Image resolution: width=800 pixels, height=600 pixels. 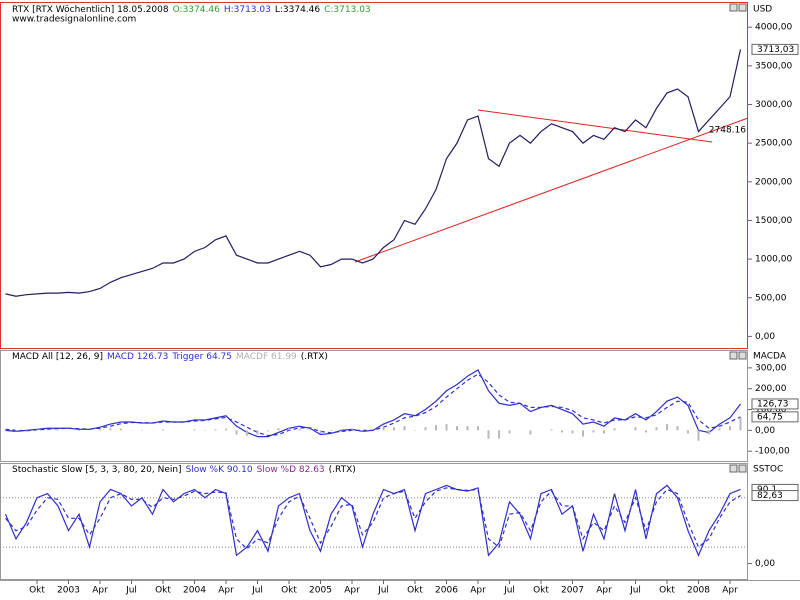 I want to click on y-tick-label: 500,00, so click(x=771, y=298).